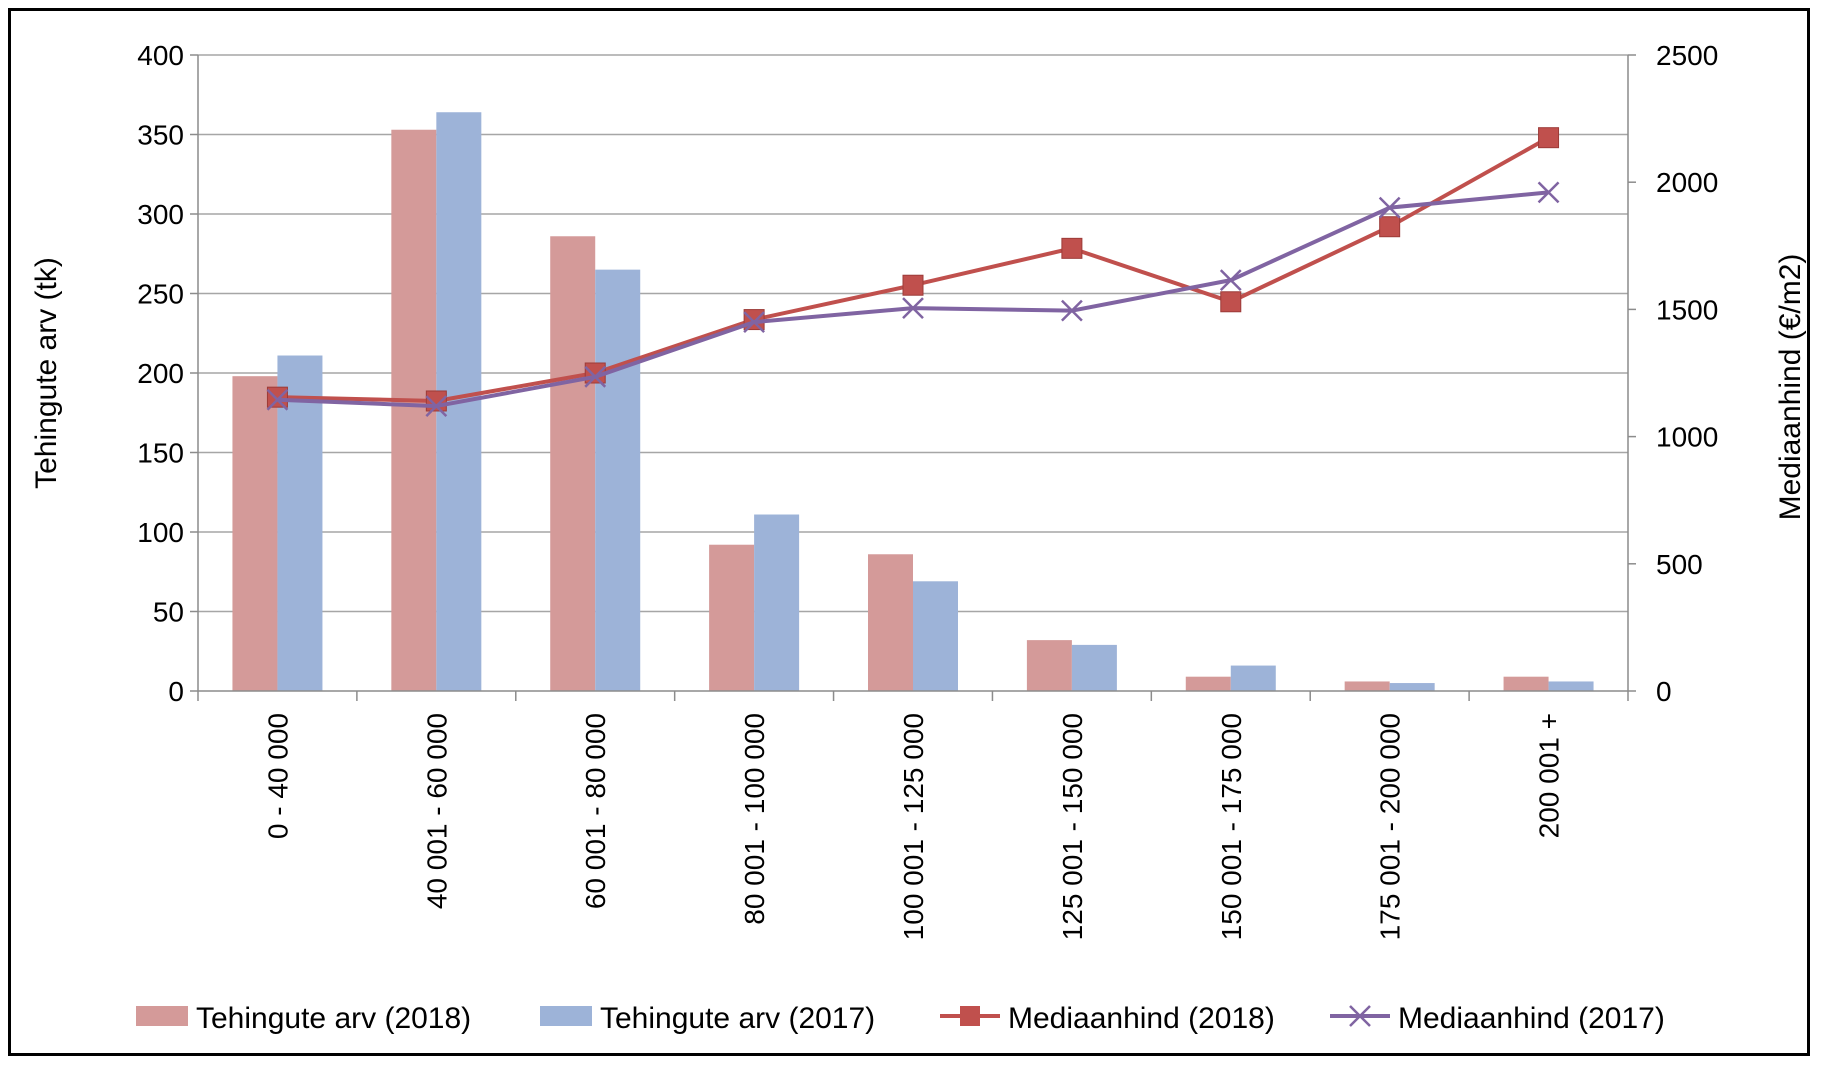 This screenshot has height=1068, width=1822. Describe the element at coordinates (913, 826) in the screenshot. I see `x-category-label: 100 001 - 125 000` at that location.